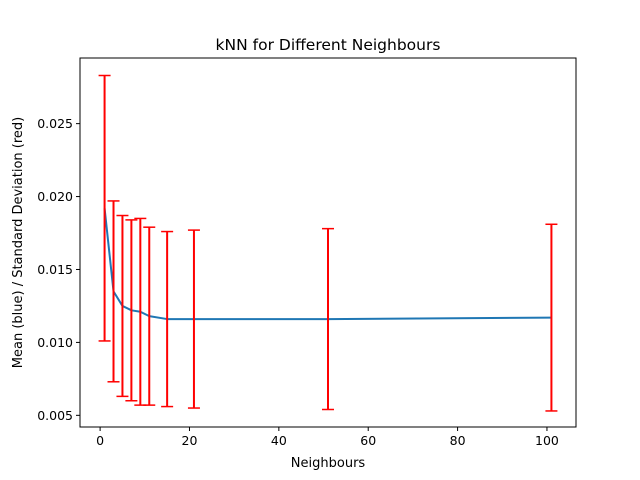 The image size is (640, 480). I want to click on chart-title: kNN for Different Neighbours, so click(328, 45).